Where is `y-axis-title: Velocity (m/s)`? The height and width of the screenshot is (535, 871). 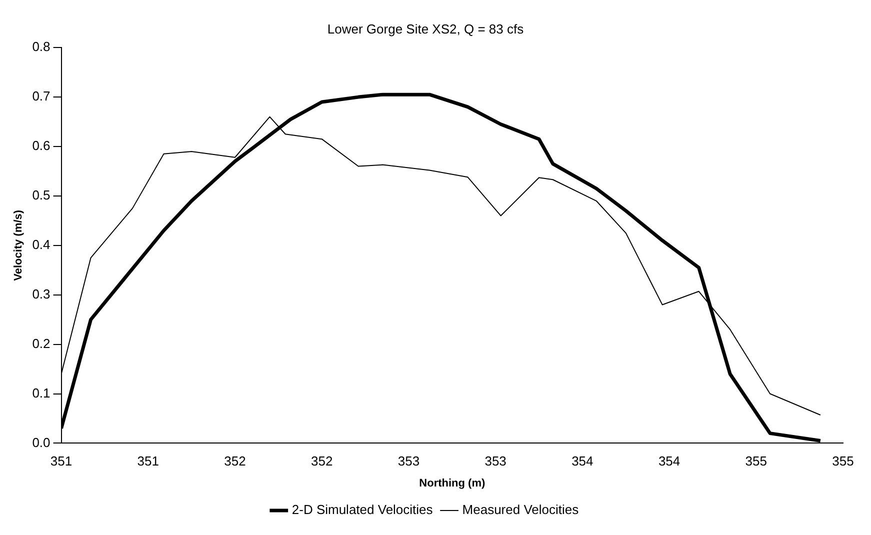 y-axis-title: Velocity (m/s) is located at coordinates (18, 245).